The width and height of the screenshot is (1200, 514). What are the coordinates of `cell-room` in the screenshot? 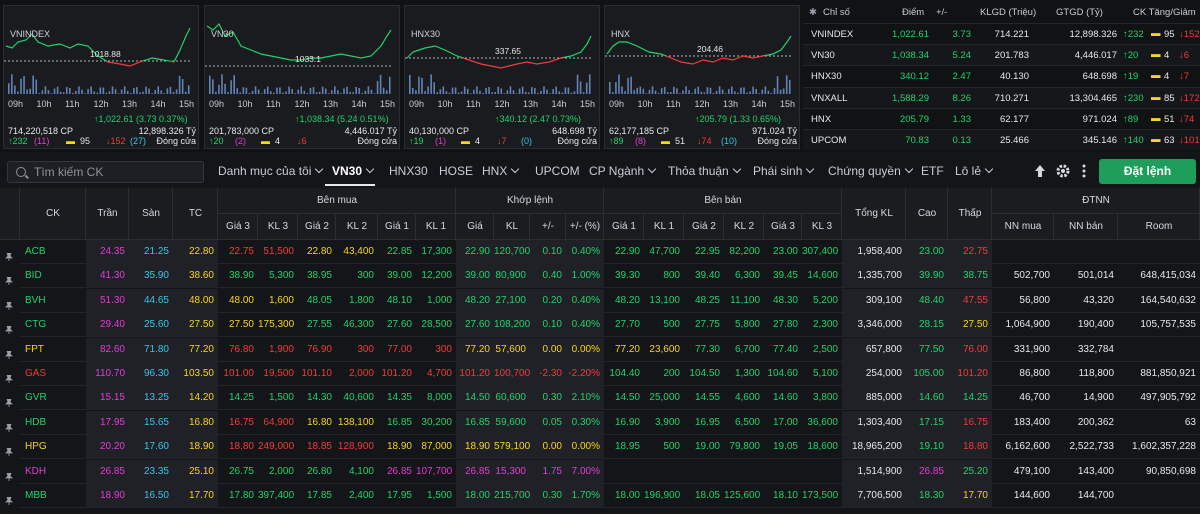 It's located at (1159, 496).